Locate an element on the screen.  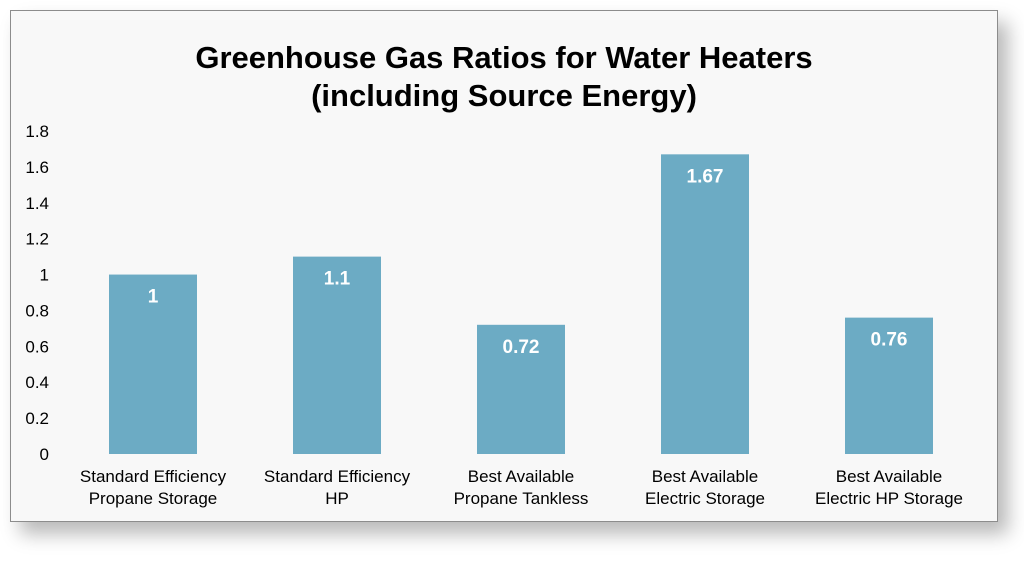
x-category-label: HP is located at coordinates (337, 498).